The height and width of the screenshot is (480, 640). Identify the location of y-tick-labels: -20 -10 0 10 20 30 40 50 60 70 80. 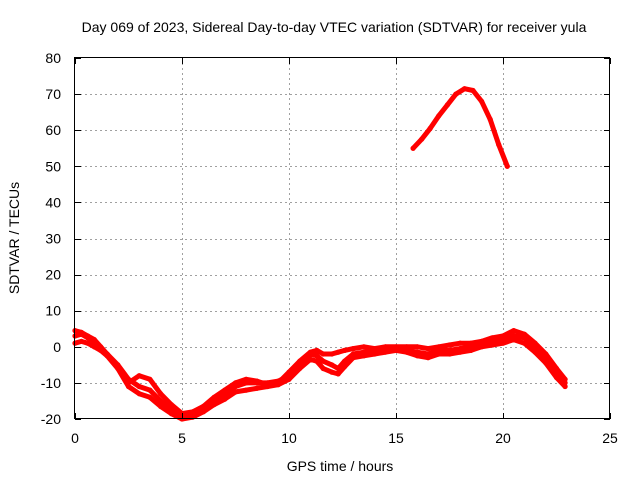
(51, 238).